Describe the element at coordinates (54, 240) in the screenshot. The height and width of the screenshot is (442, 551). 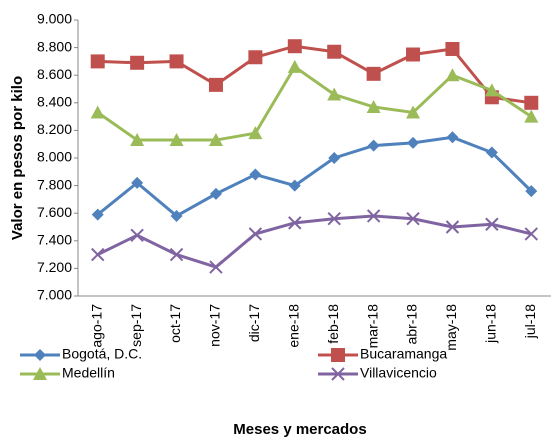
I see `y-tick-label: 7.400` at that location.